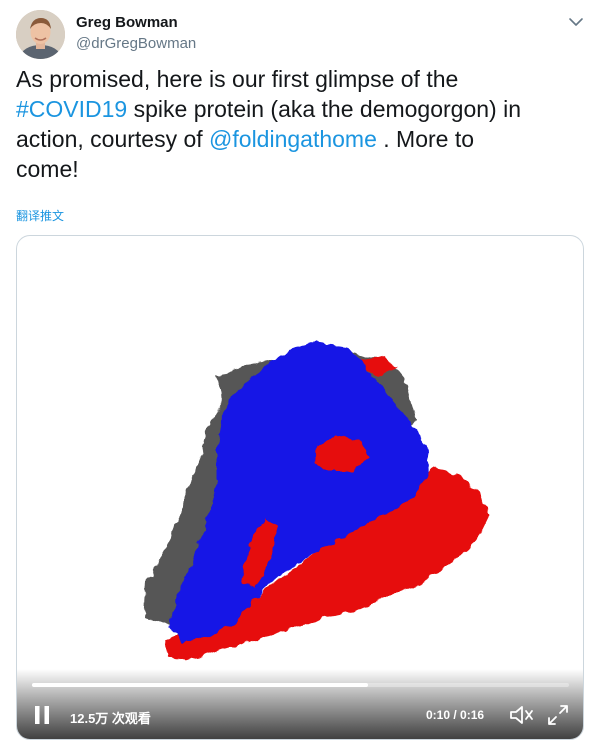 Image resolution: width=592 pixels, height=748 pixels. Describe the element at coordinates (558, 715) in the screenshot. I see `fullscreen-icon` at that location.